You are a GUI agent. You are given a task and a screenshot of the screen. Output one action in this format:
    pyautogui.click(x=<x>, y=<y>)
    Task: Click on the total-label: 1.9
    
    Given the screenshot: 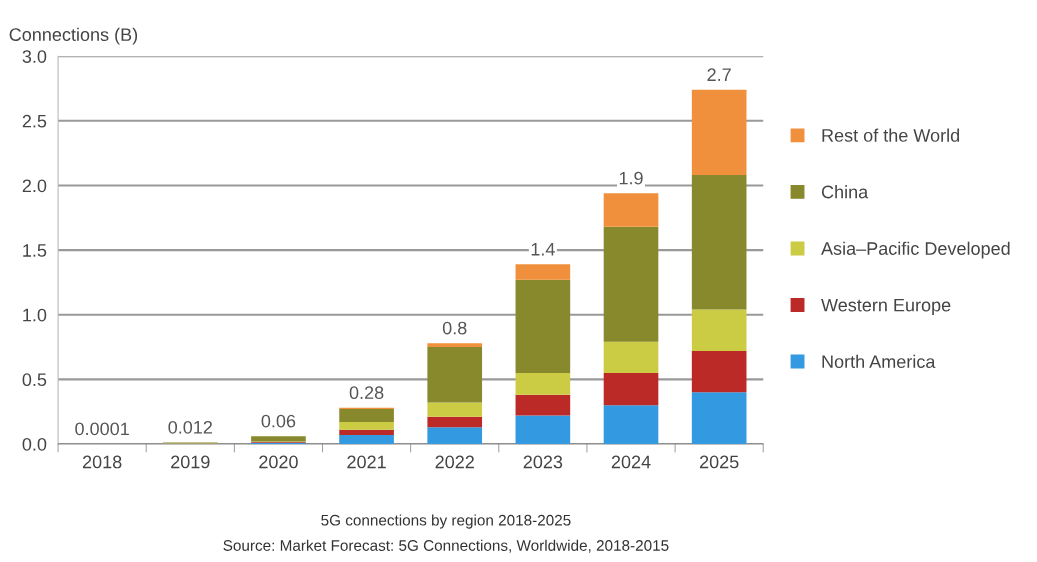 What is the action you would take?
    pyautogui.click(x=631, y=178)
    